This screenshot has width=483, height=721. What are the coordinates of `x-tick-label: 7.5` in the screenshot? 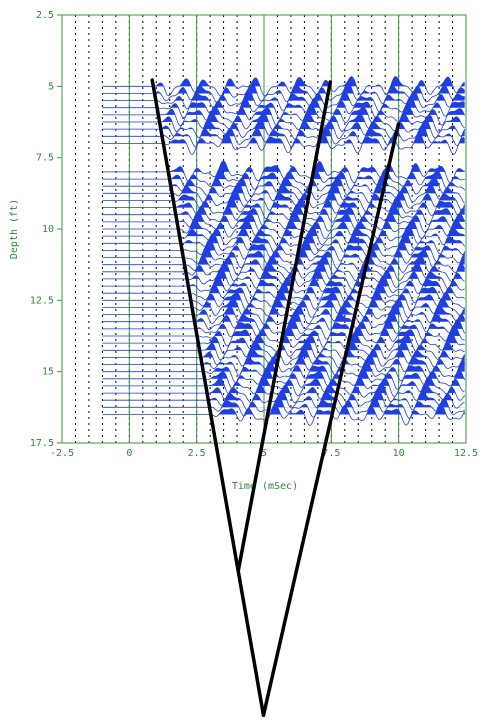 It's located at (331, 453).